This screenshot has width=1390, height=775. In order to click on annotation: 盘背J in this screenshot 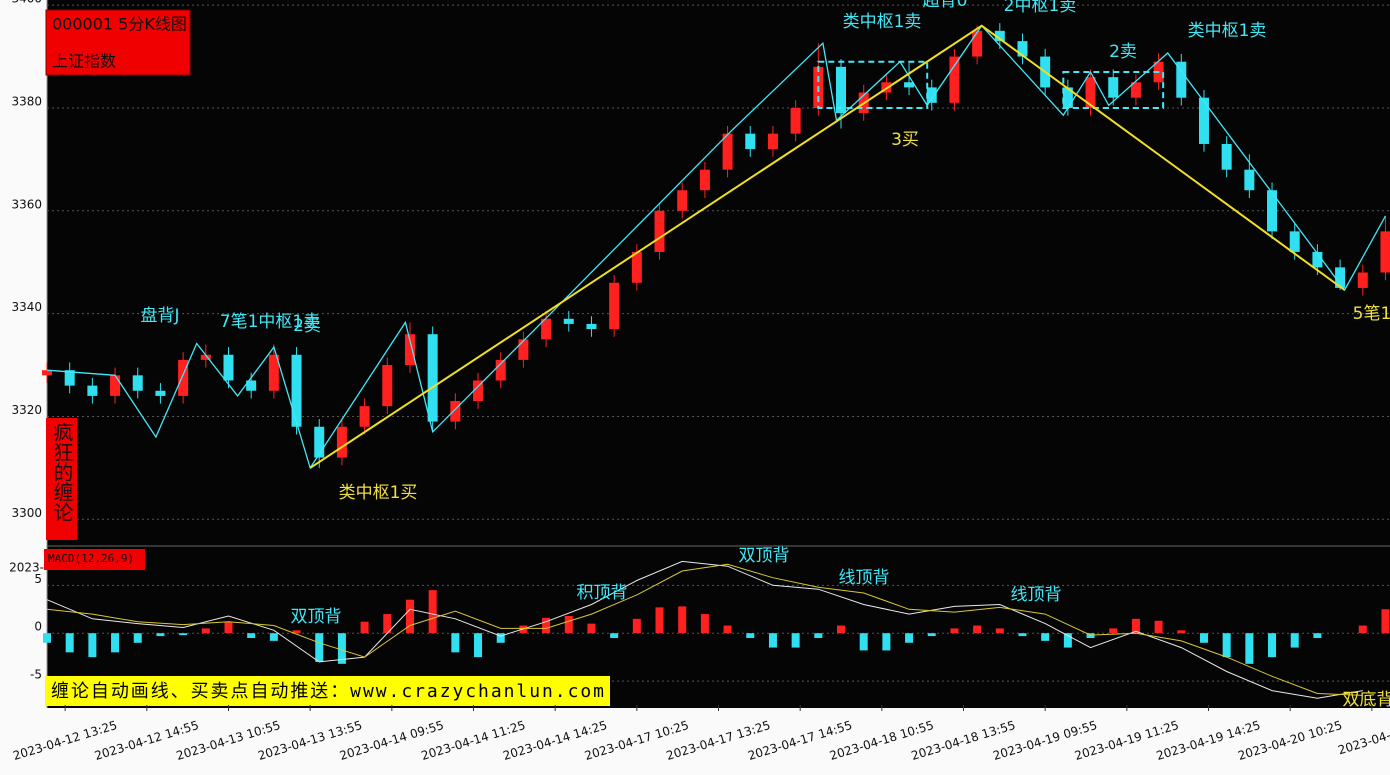, I will do `click(159, 316)`.